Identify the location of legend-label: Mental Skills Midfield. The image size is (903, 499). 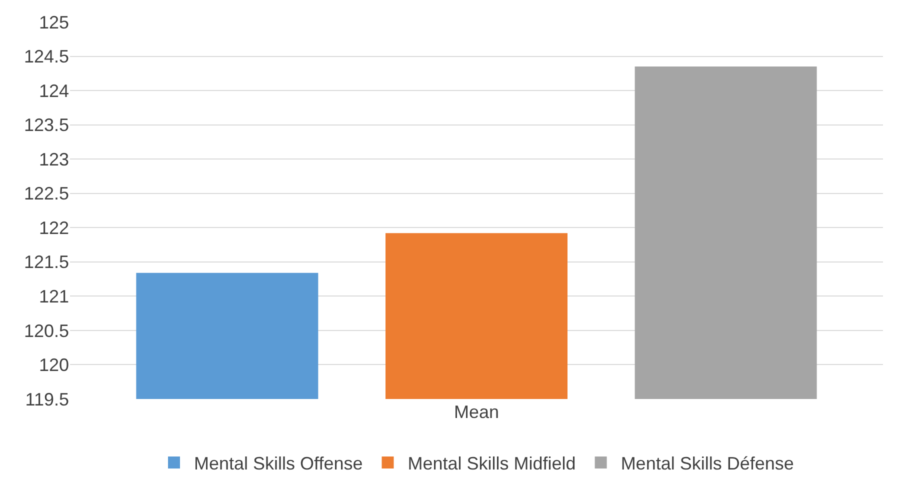
(492, 463).